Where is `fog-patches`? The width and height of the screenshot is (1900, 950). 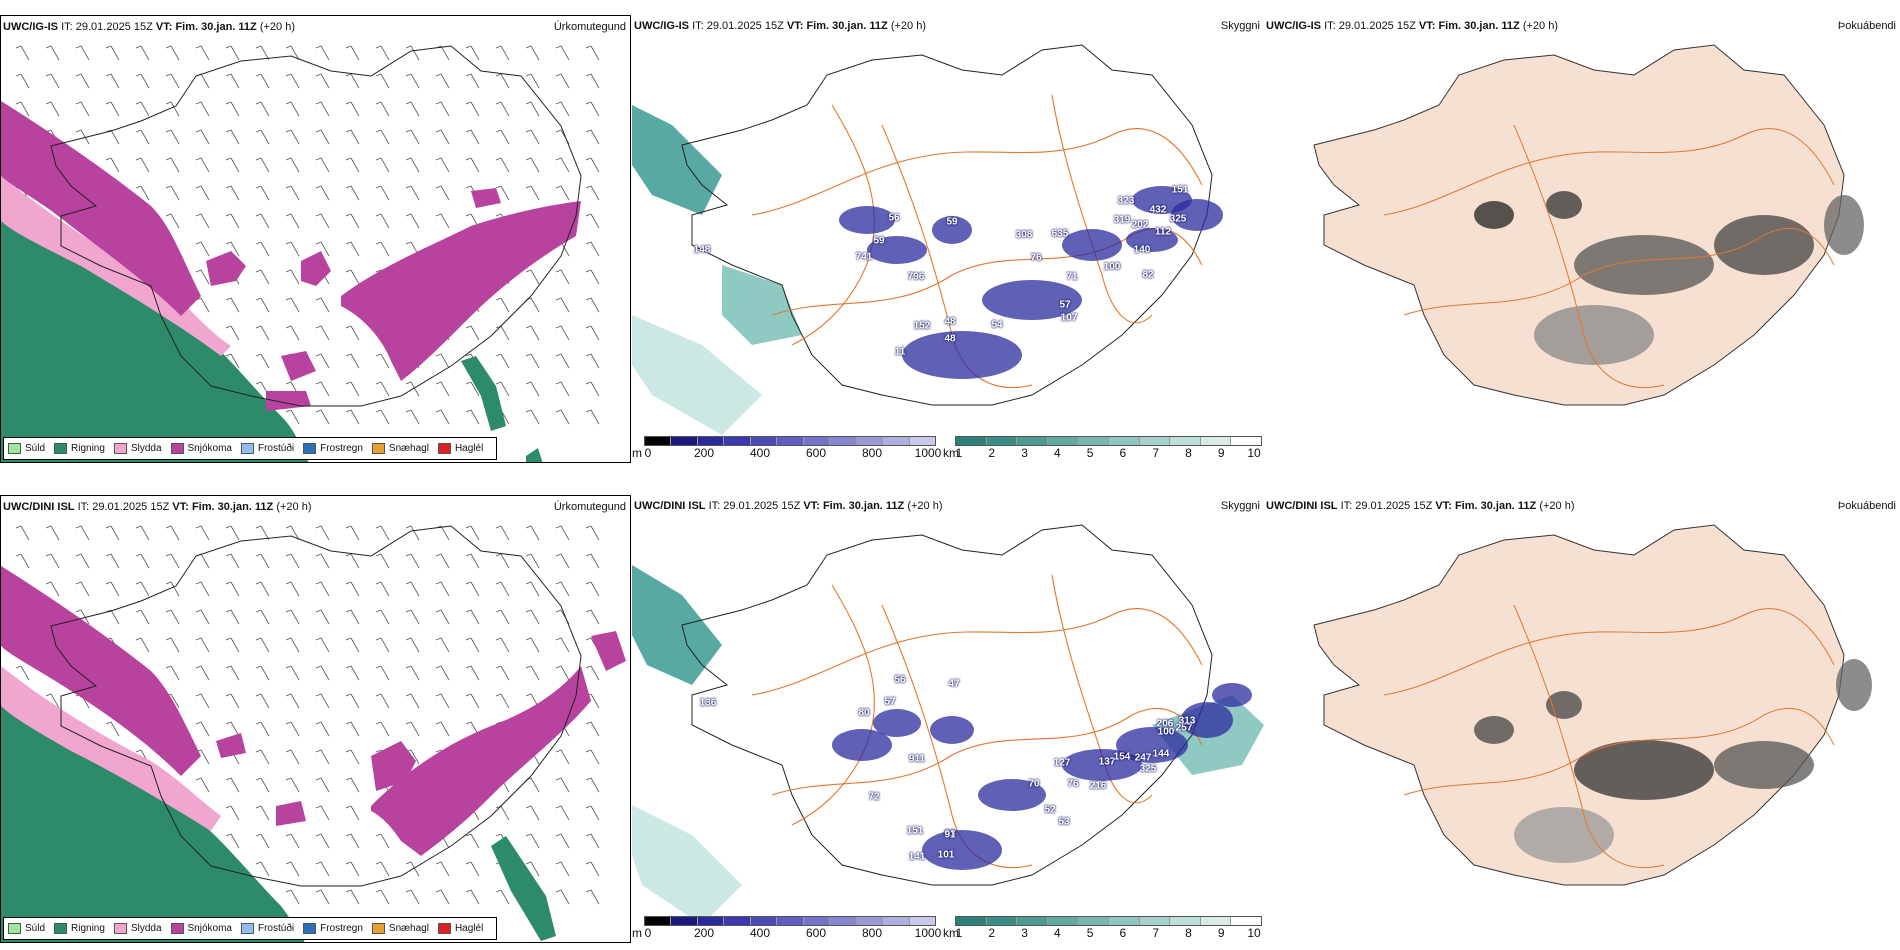
fog-patches is located at coordinates (1673, 761).